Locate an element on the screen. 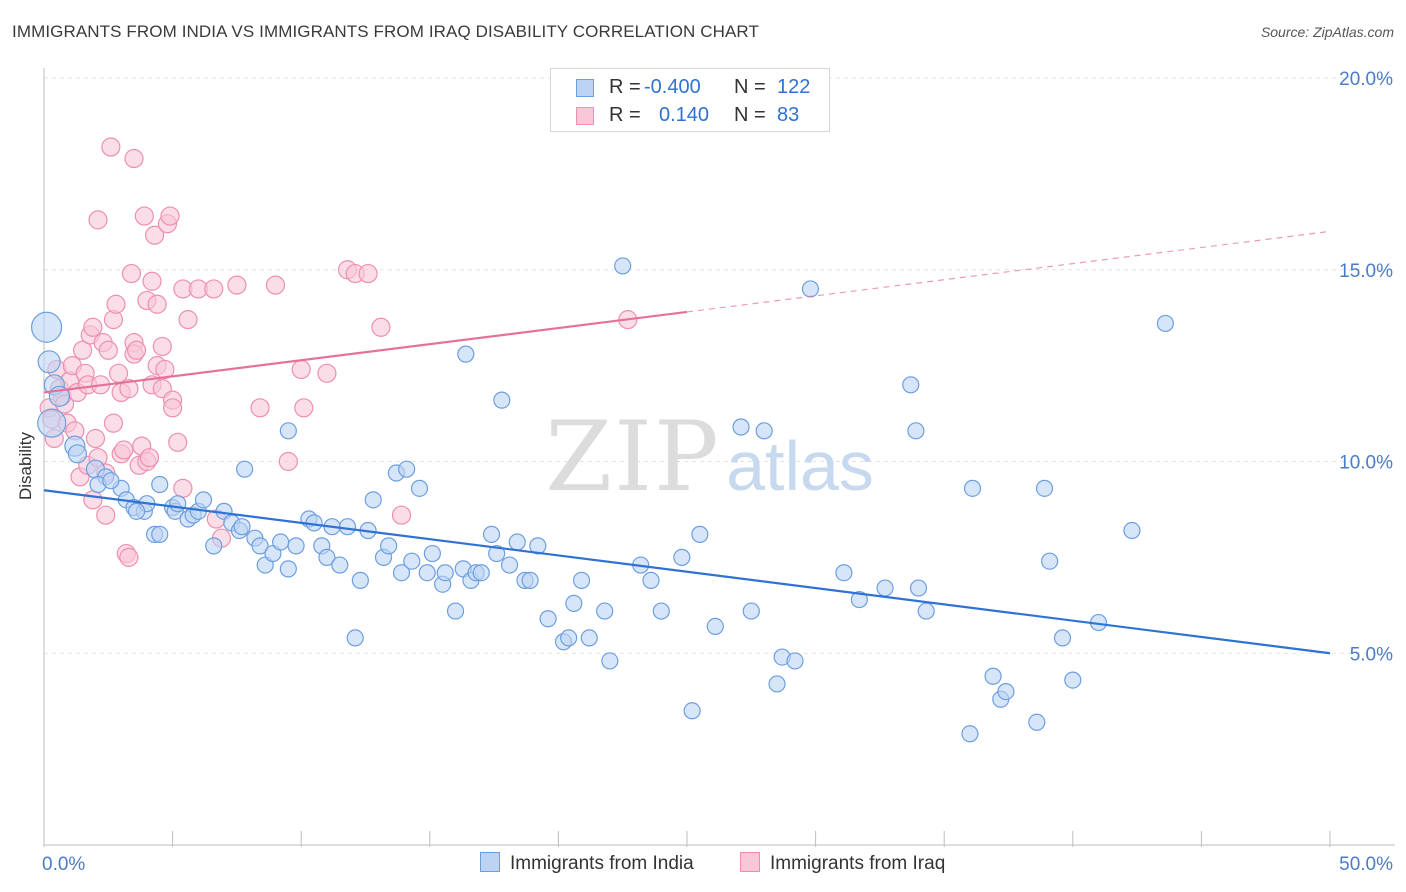  india-n-value: 122 is located at coordinates (794, 87).